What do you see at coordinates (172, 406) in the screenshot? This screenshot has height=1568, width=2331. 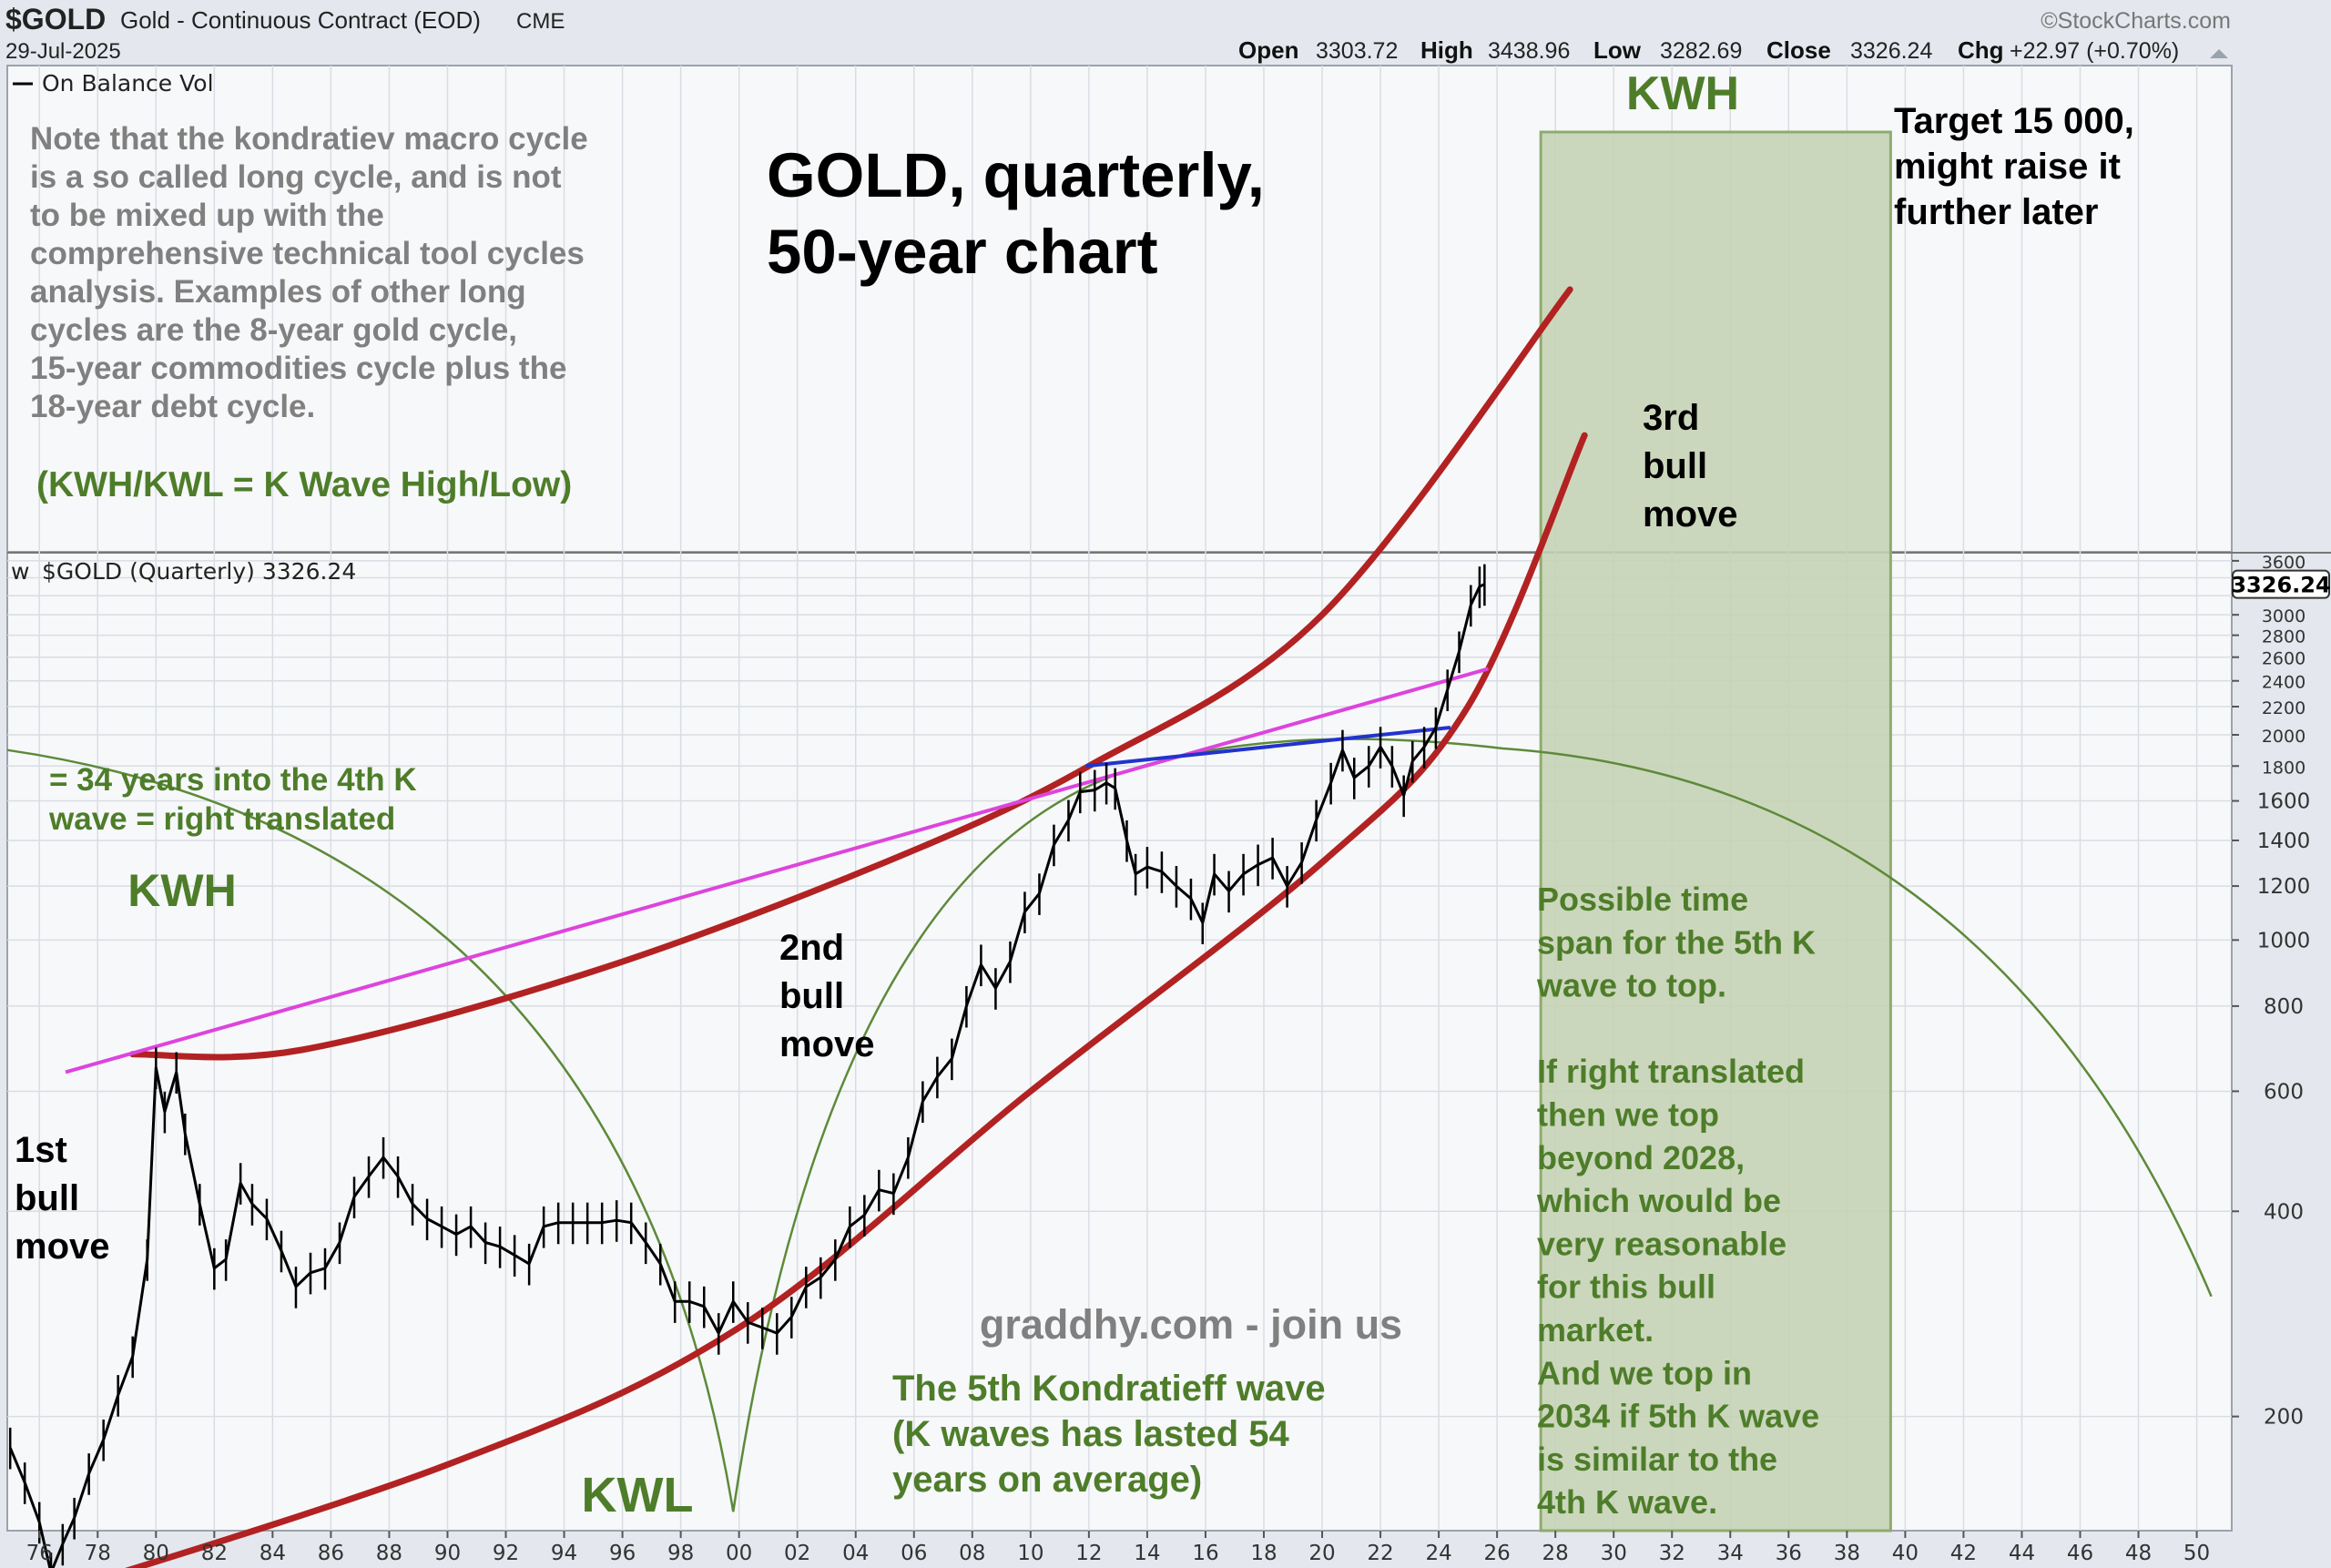 I see `note-line: 18-year debt cycle.` at bounding box center [172, 406].